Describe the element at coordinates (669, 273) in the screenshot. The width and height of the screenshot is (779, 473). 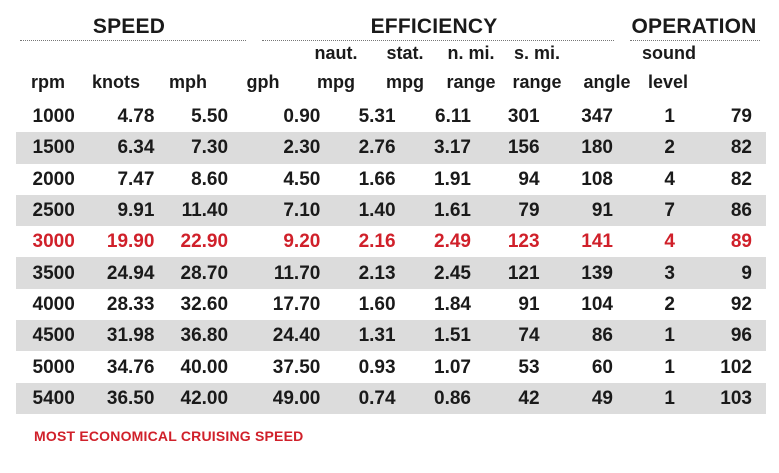
I see `table-cell: 3` at that location.